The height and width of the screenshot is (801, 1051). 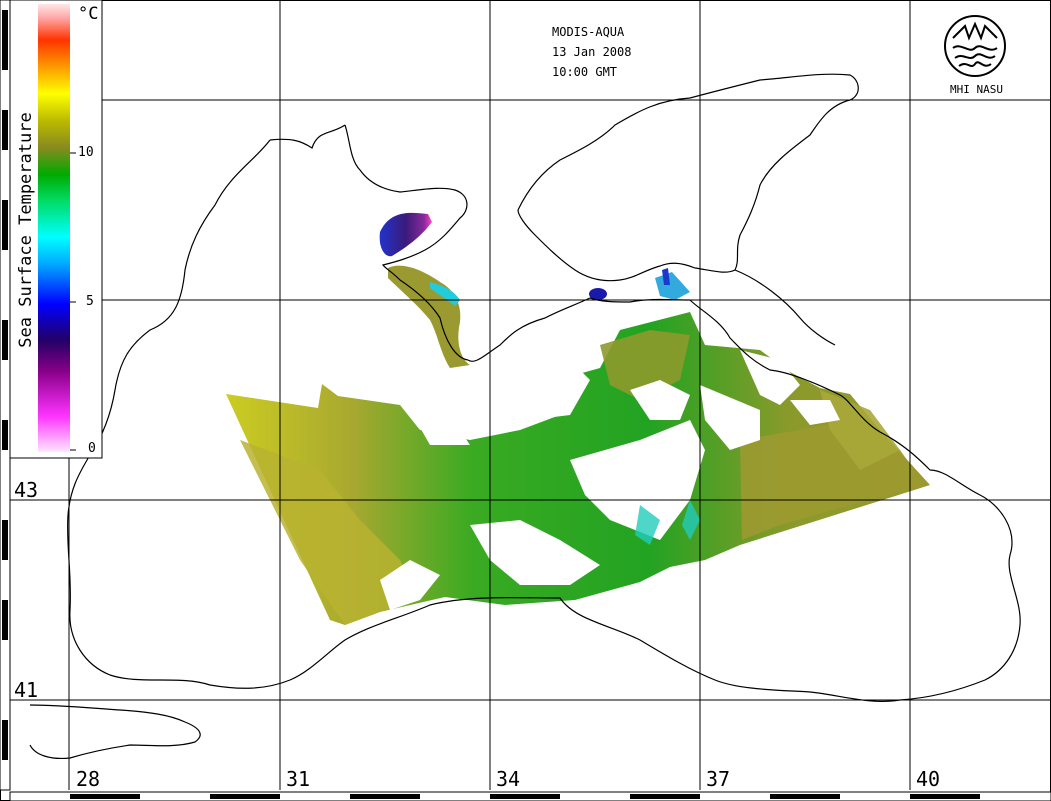 What do you see at coordinates (5, 395) in the screenshot?
I see `left-ruler` at bounding box center [5, 395].